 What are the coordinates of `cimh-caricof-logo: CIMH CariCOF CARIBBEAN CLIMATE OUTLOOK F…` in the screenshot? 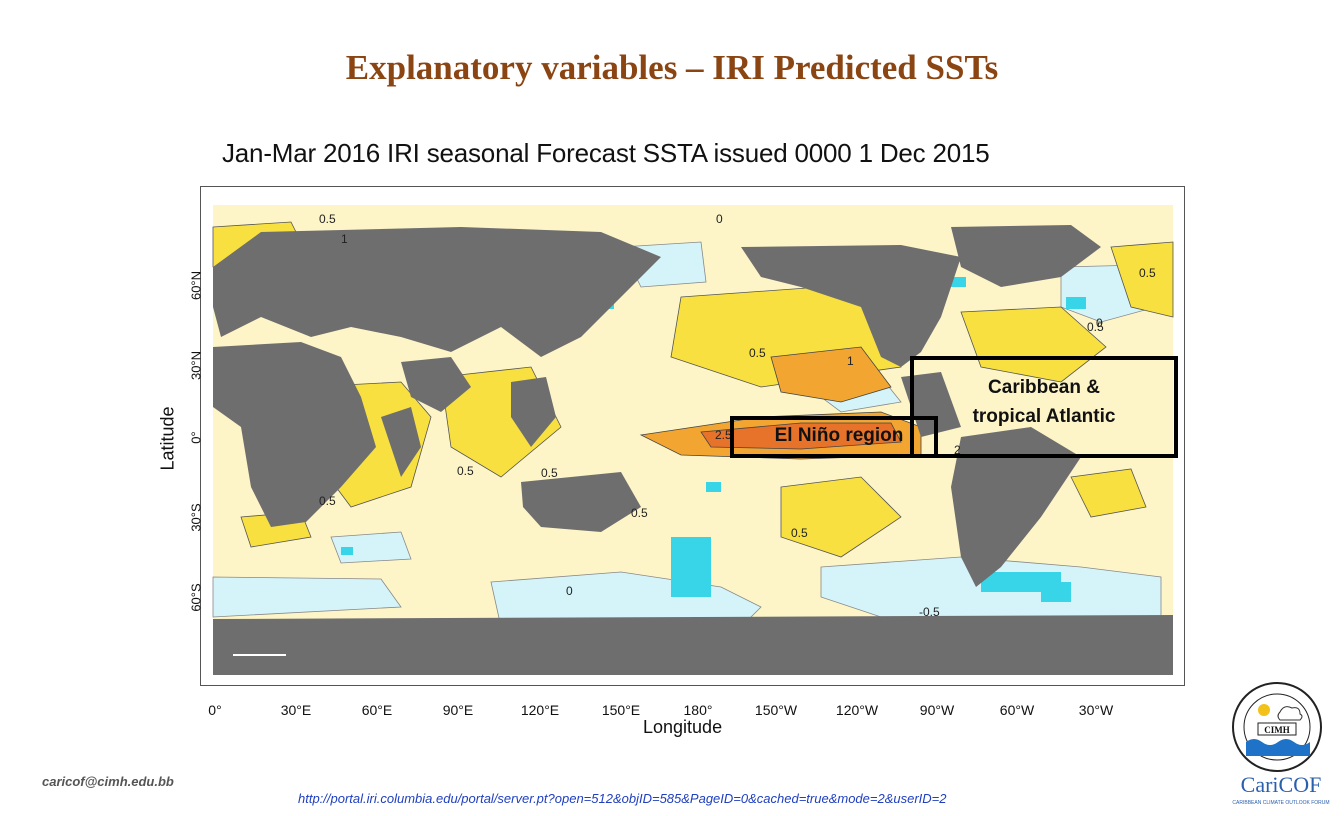 It's located at (1281, 745).